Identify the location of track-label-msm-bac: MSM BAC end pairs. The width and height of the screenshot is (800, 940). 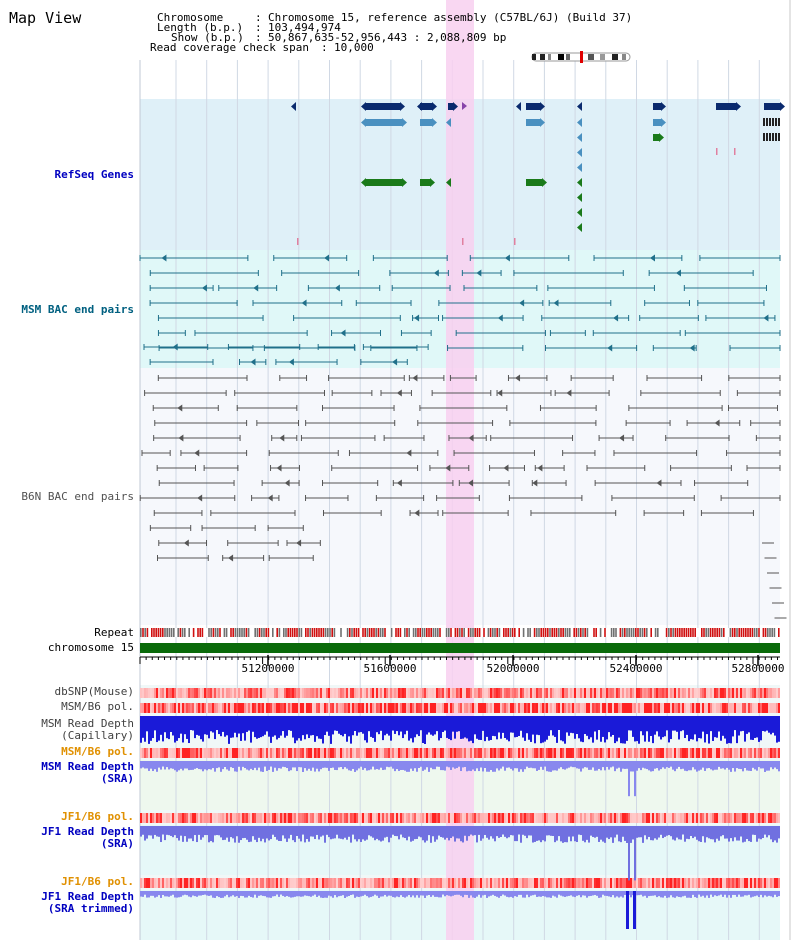
(77, 309).